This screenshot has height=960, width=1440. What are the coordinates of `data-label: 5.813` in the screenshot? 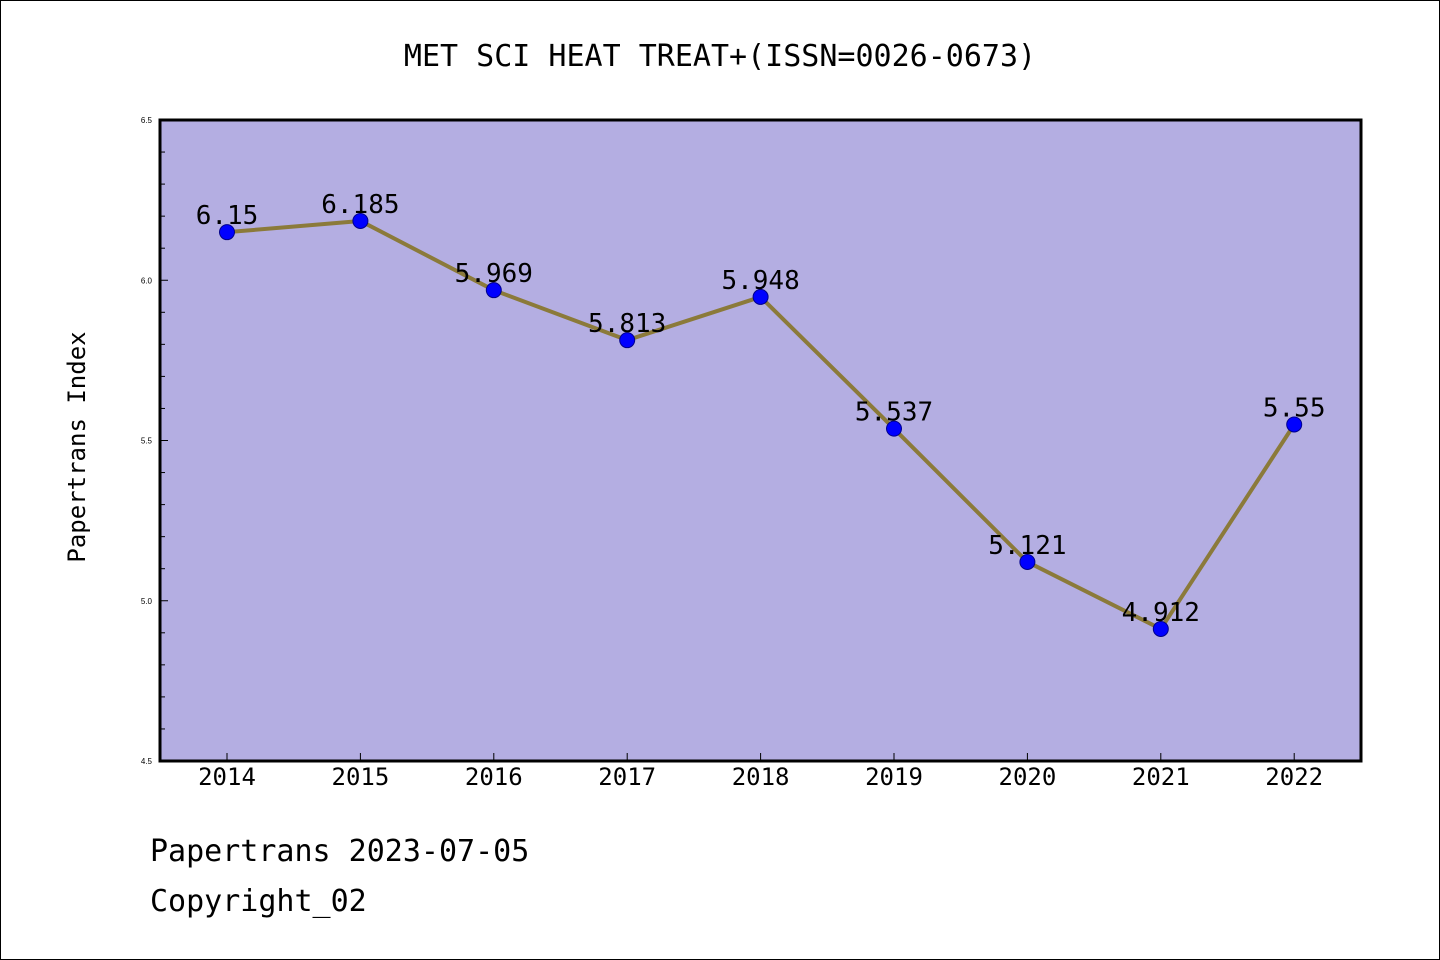 It's located at (627, 324).